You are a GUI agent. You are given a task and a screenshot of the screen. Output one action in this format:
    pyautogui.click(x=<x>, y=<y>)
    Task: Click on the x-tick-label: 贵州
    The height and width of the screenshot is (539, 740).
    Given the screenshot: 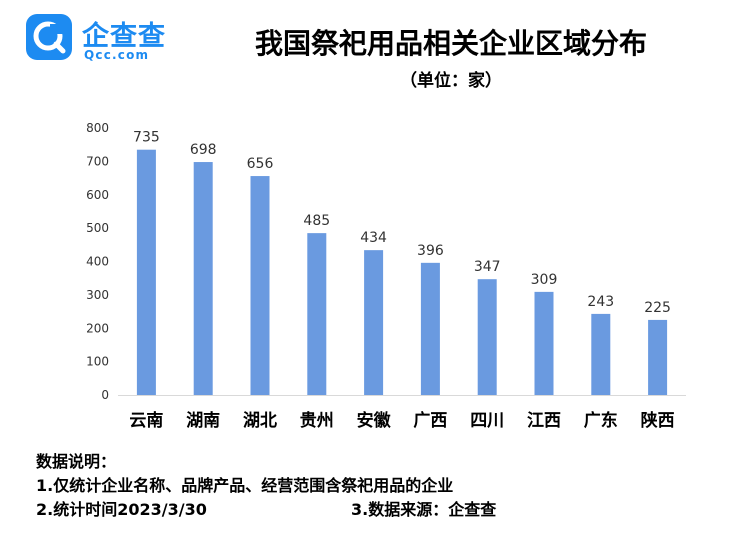 What is the action you would take?
    pyautogui.click(x=317, y=420)
    